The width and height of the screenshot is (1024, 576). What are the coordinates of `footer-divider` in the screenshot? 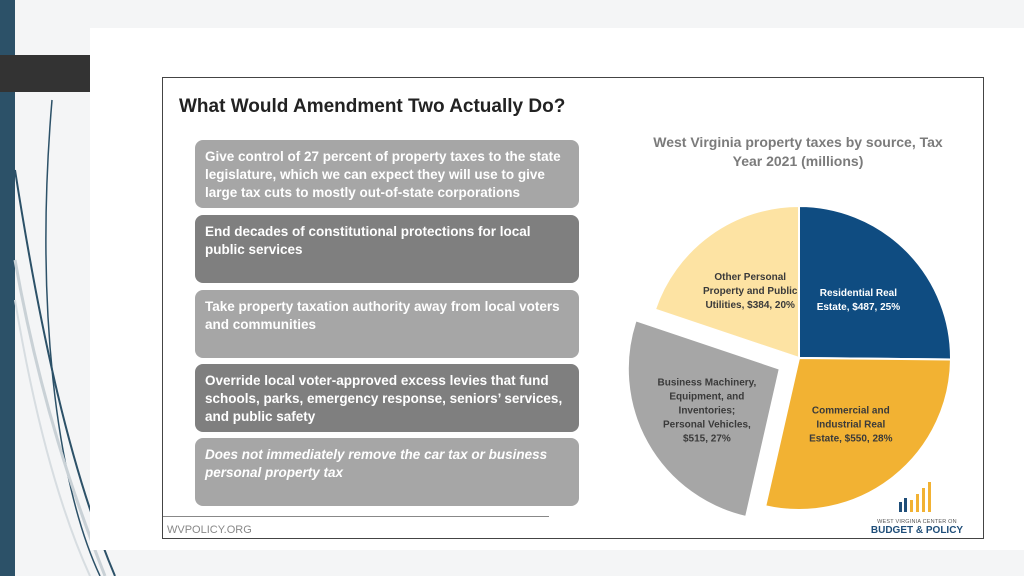 It's located at (356, 516).